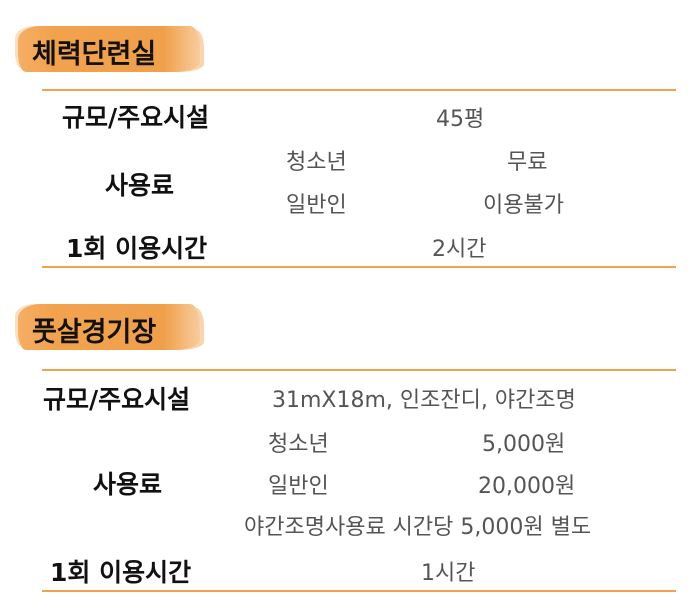  Describe the element at coordinates (527, 162) in the screenshot. I see `fee-price-youth: 무료` at that location.